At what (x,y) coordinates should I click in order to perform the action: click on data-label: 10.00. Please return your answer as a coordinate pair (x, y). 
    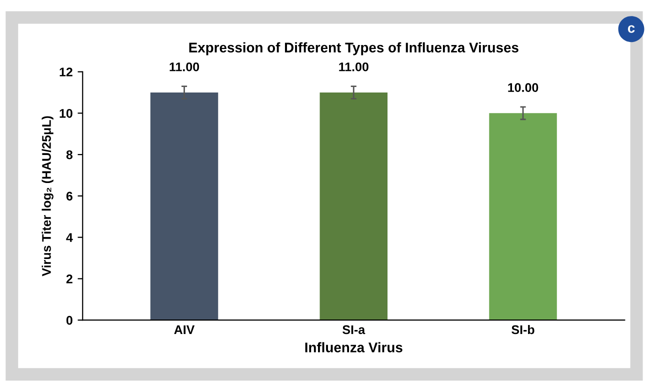
    Looking at the image, I should click on (523, 87).